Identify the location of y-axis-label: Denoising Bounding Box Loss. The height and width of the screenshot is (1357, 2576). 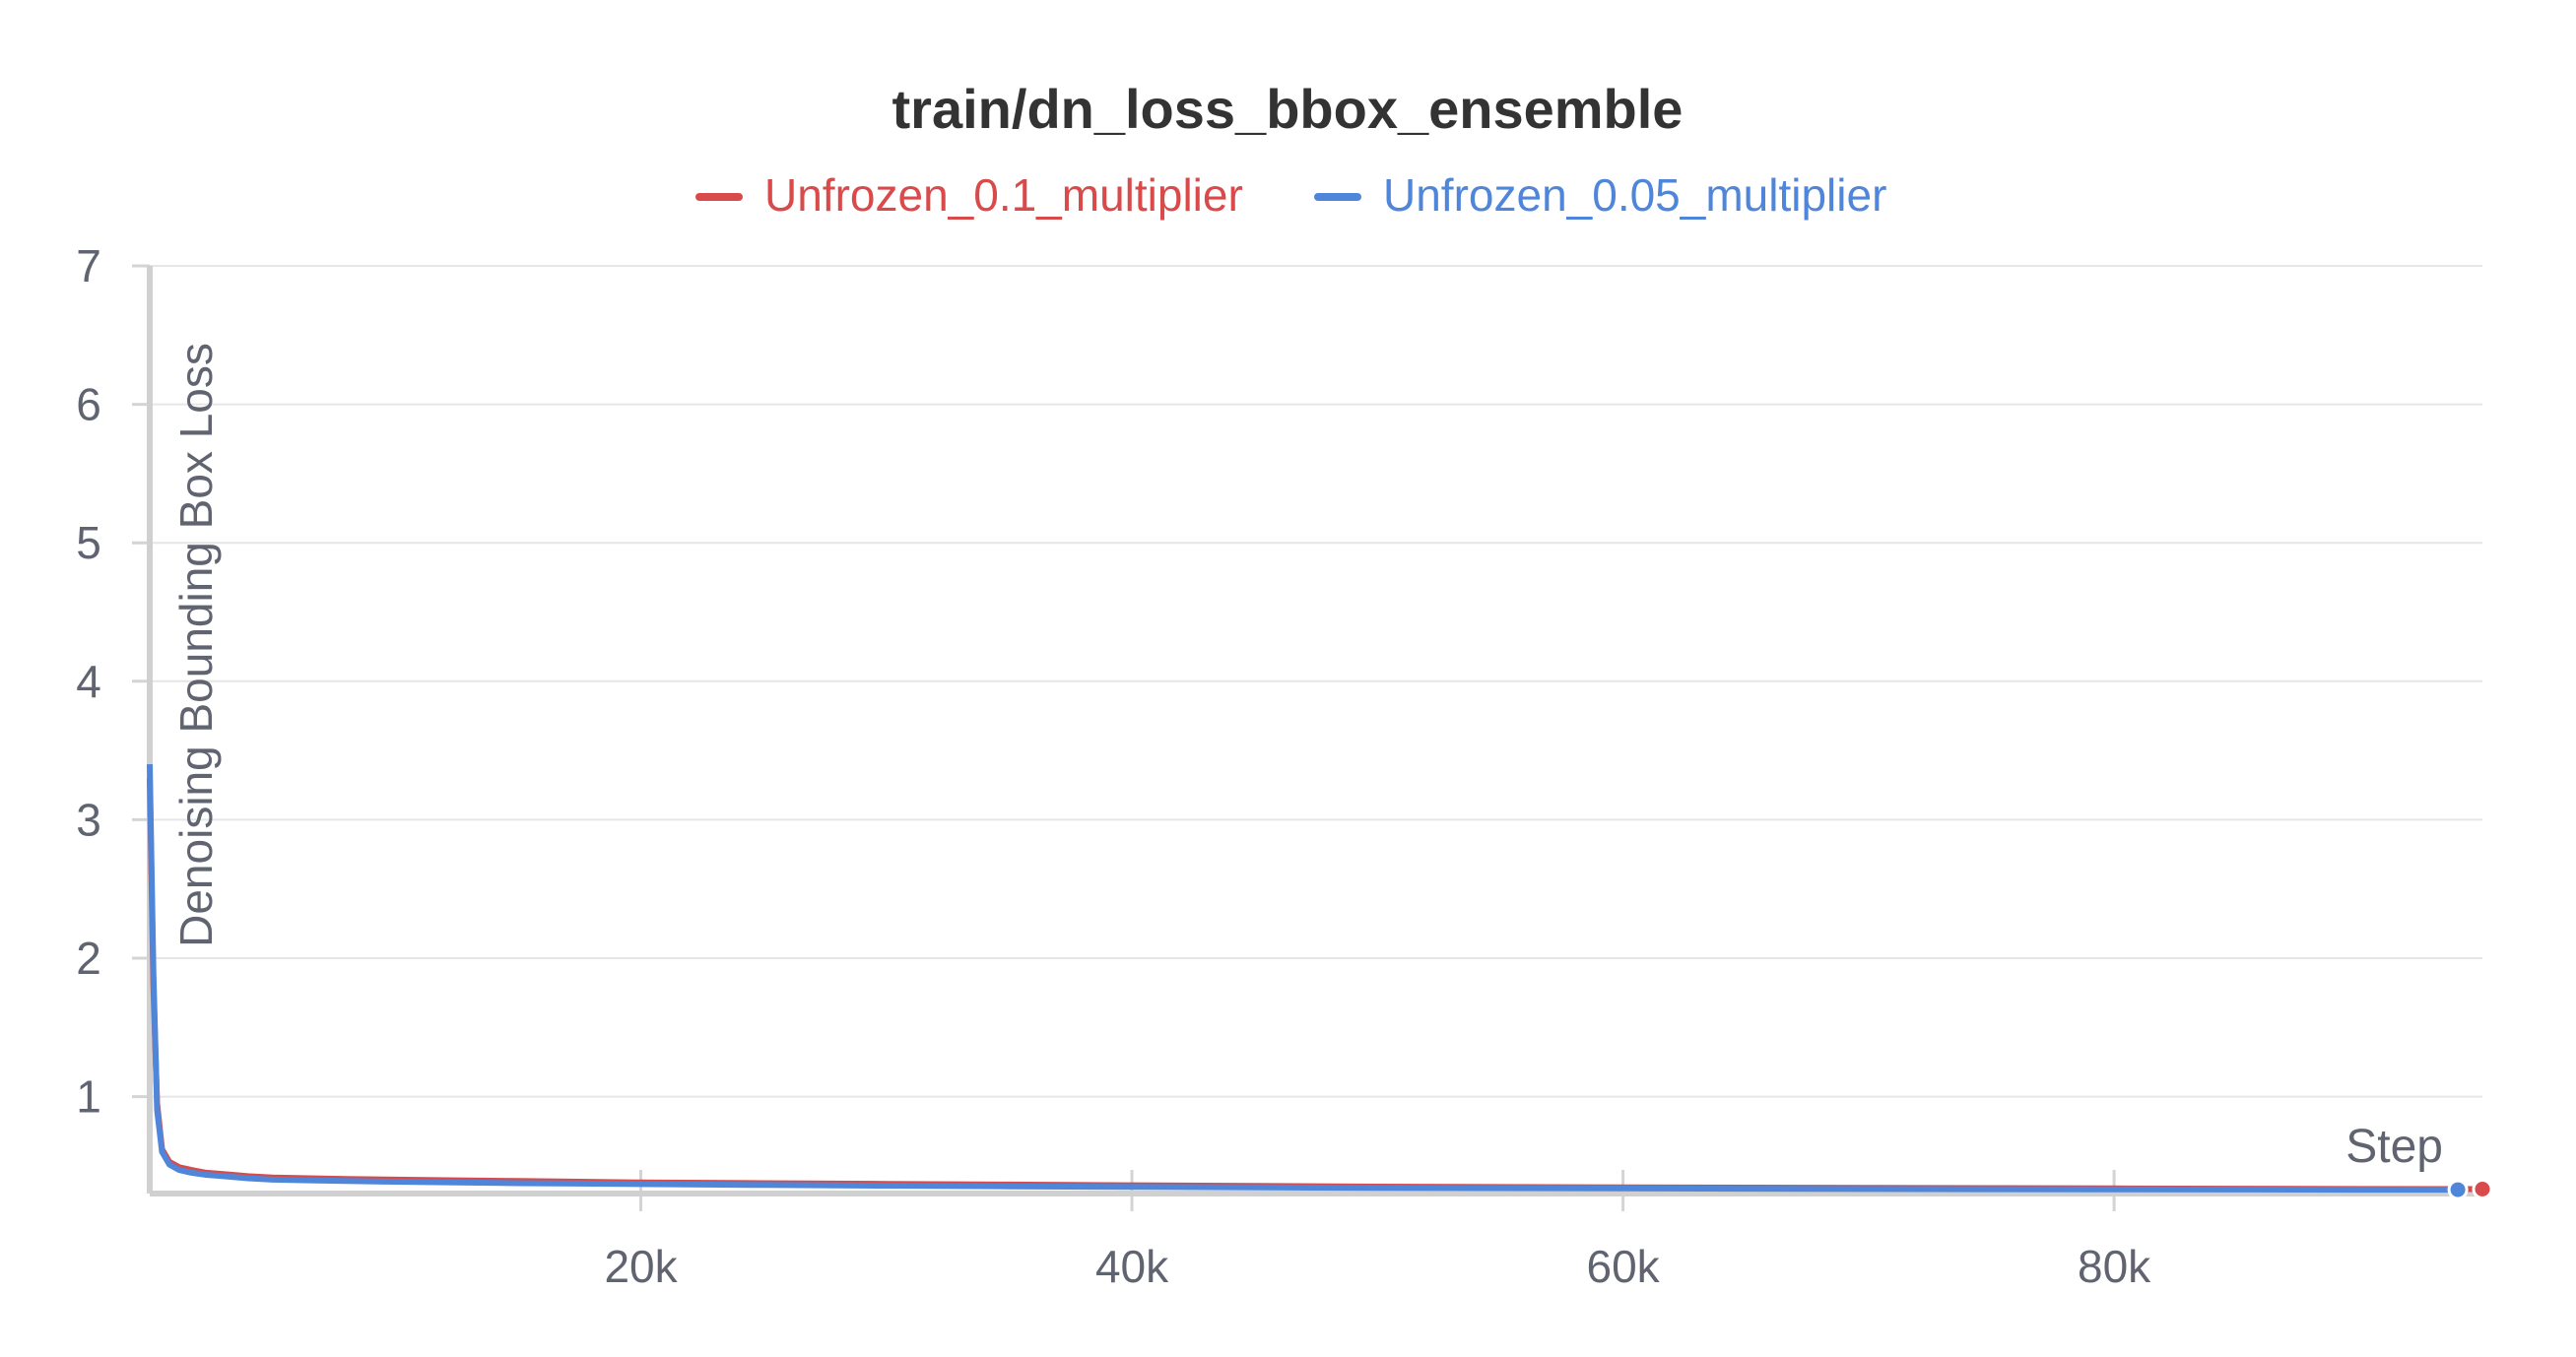
(196, 645).